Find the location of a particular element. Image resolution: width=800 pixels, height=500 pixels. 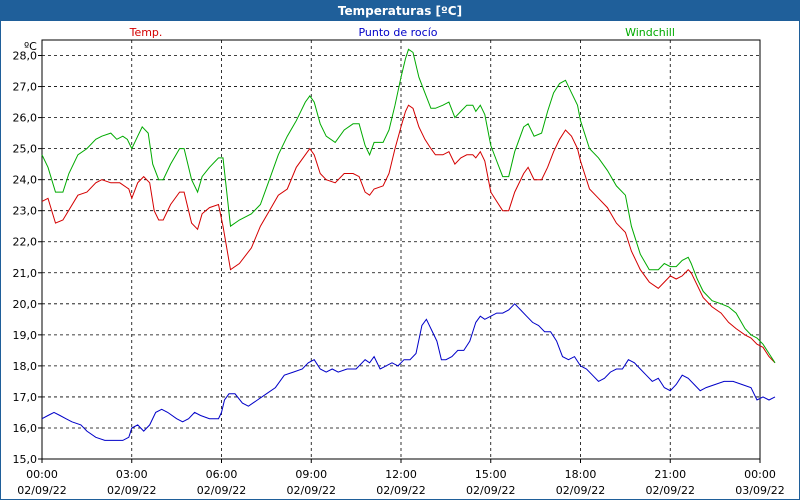

y-unit-label: ºC is located at coordinates (30, 46).